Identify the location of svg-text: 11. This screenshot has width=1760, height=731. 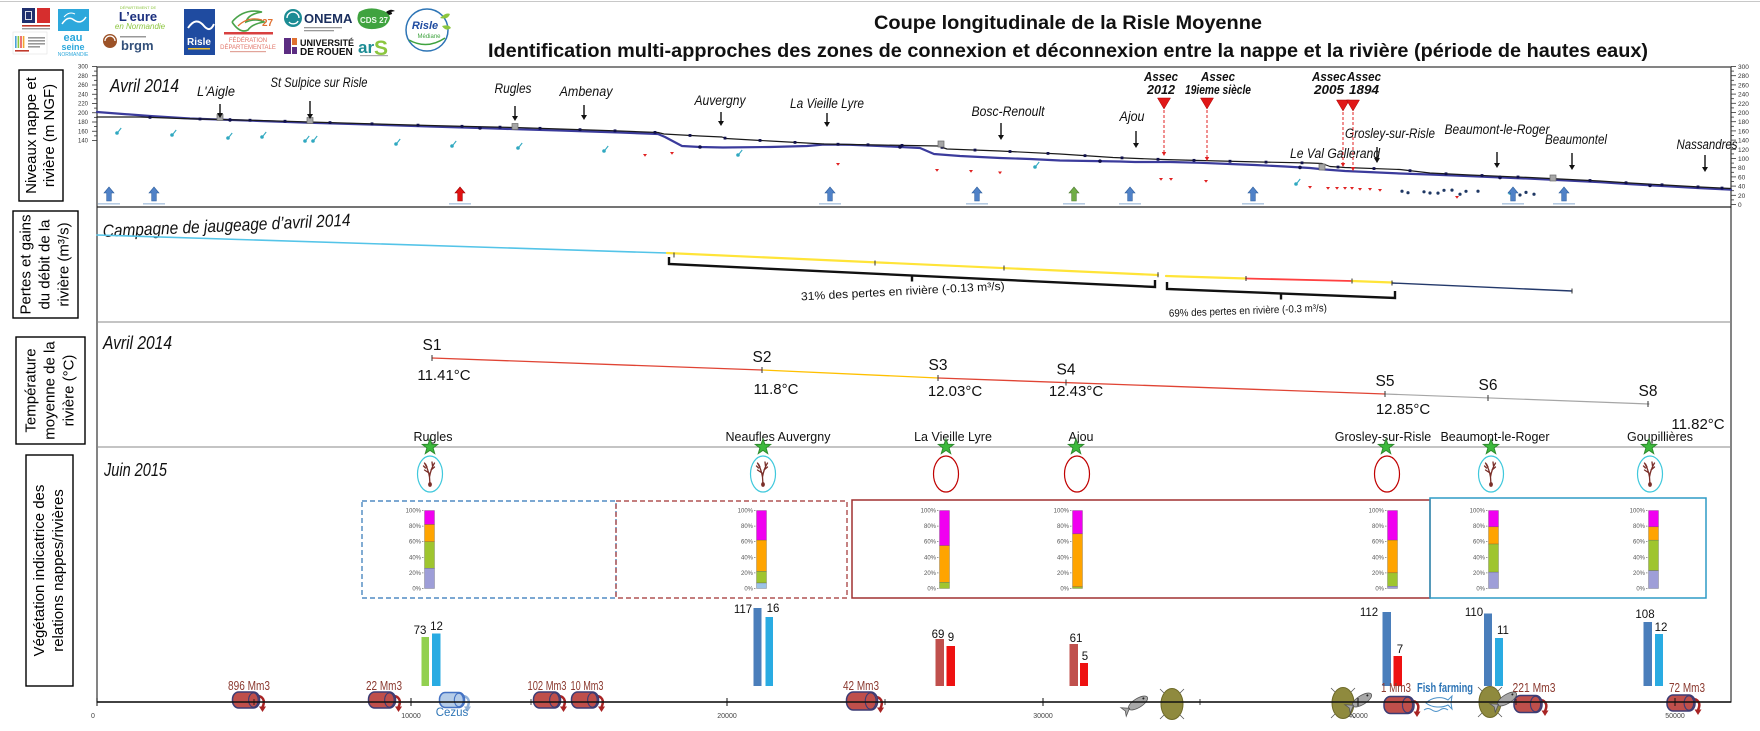
(1503, 631).